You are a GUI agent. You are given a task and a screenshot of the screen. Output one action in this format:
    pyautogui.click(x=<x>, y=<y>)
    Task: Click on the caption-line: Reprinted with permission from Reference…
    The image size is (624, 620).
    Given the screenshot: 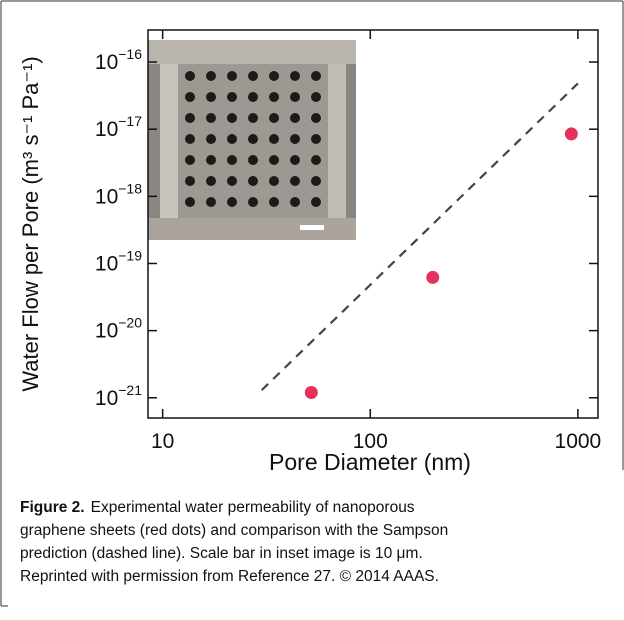 What is the action you would take?
    pyautogui.click(x=229, y=576)
    